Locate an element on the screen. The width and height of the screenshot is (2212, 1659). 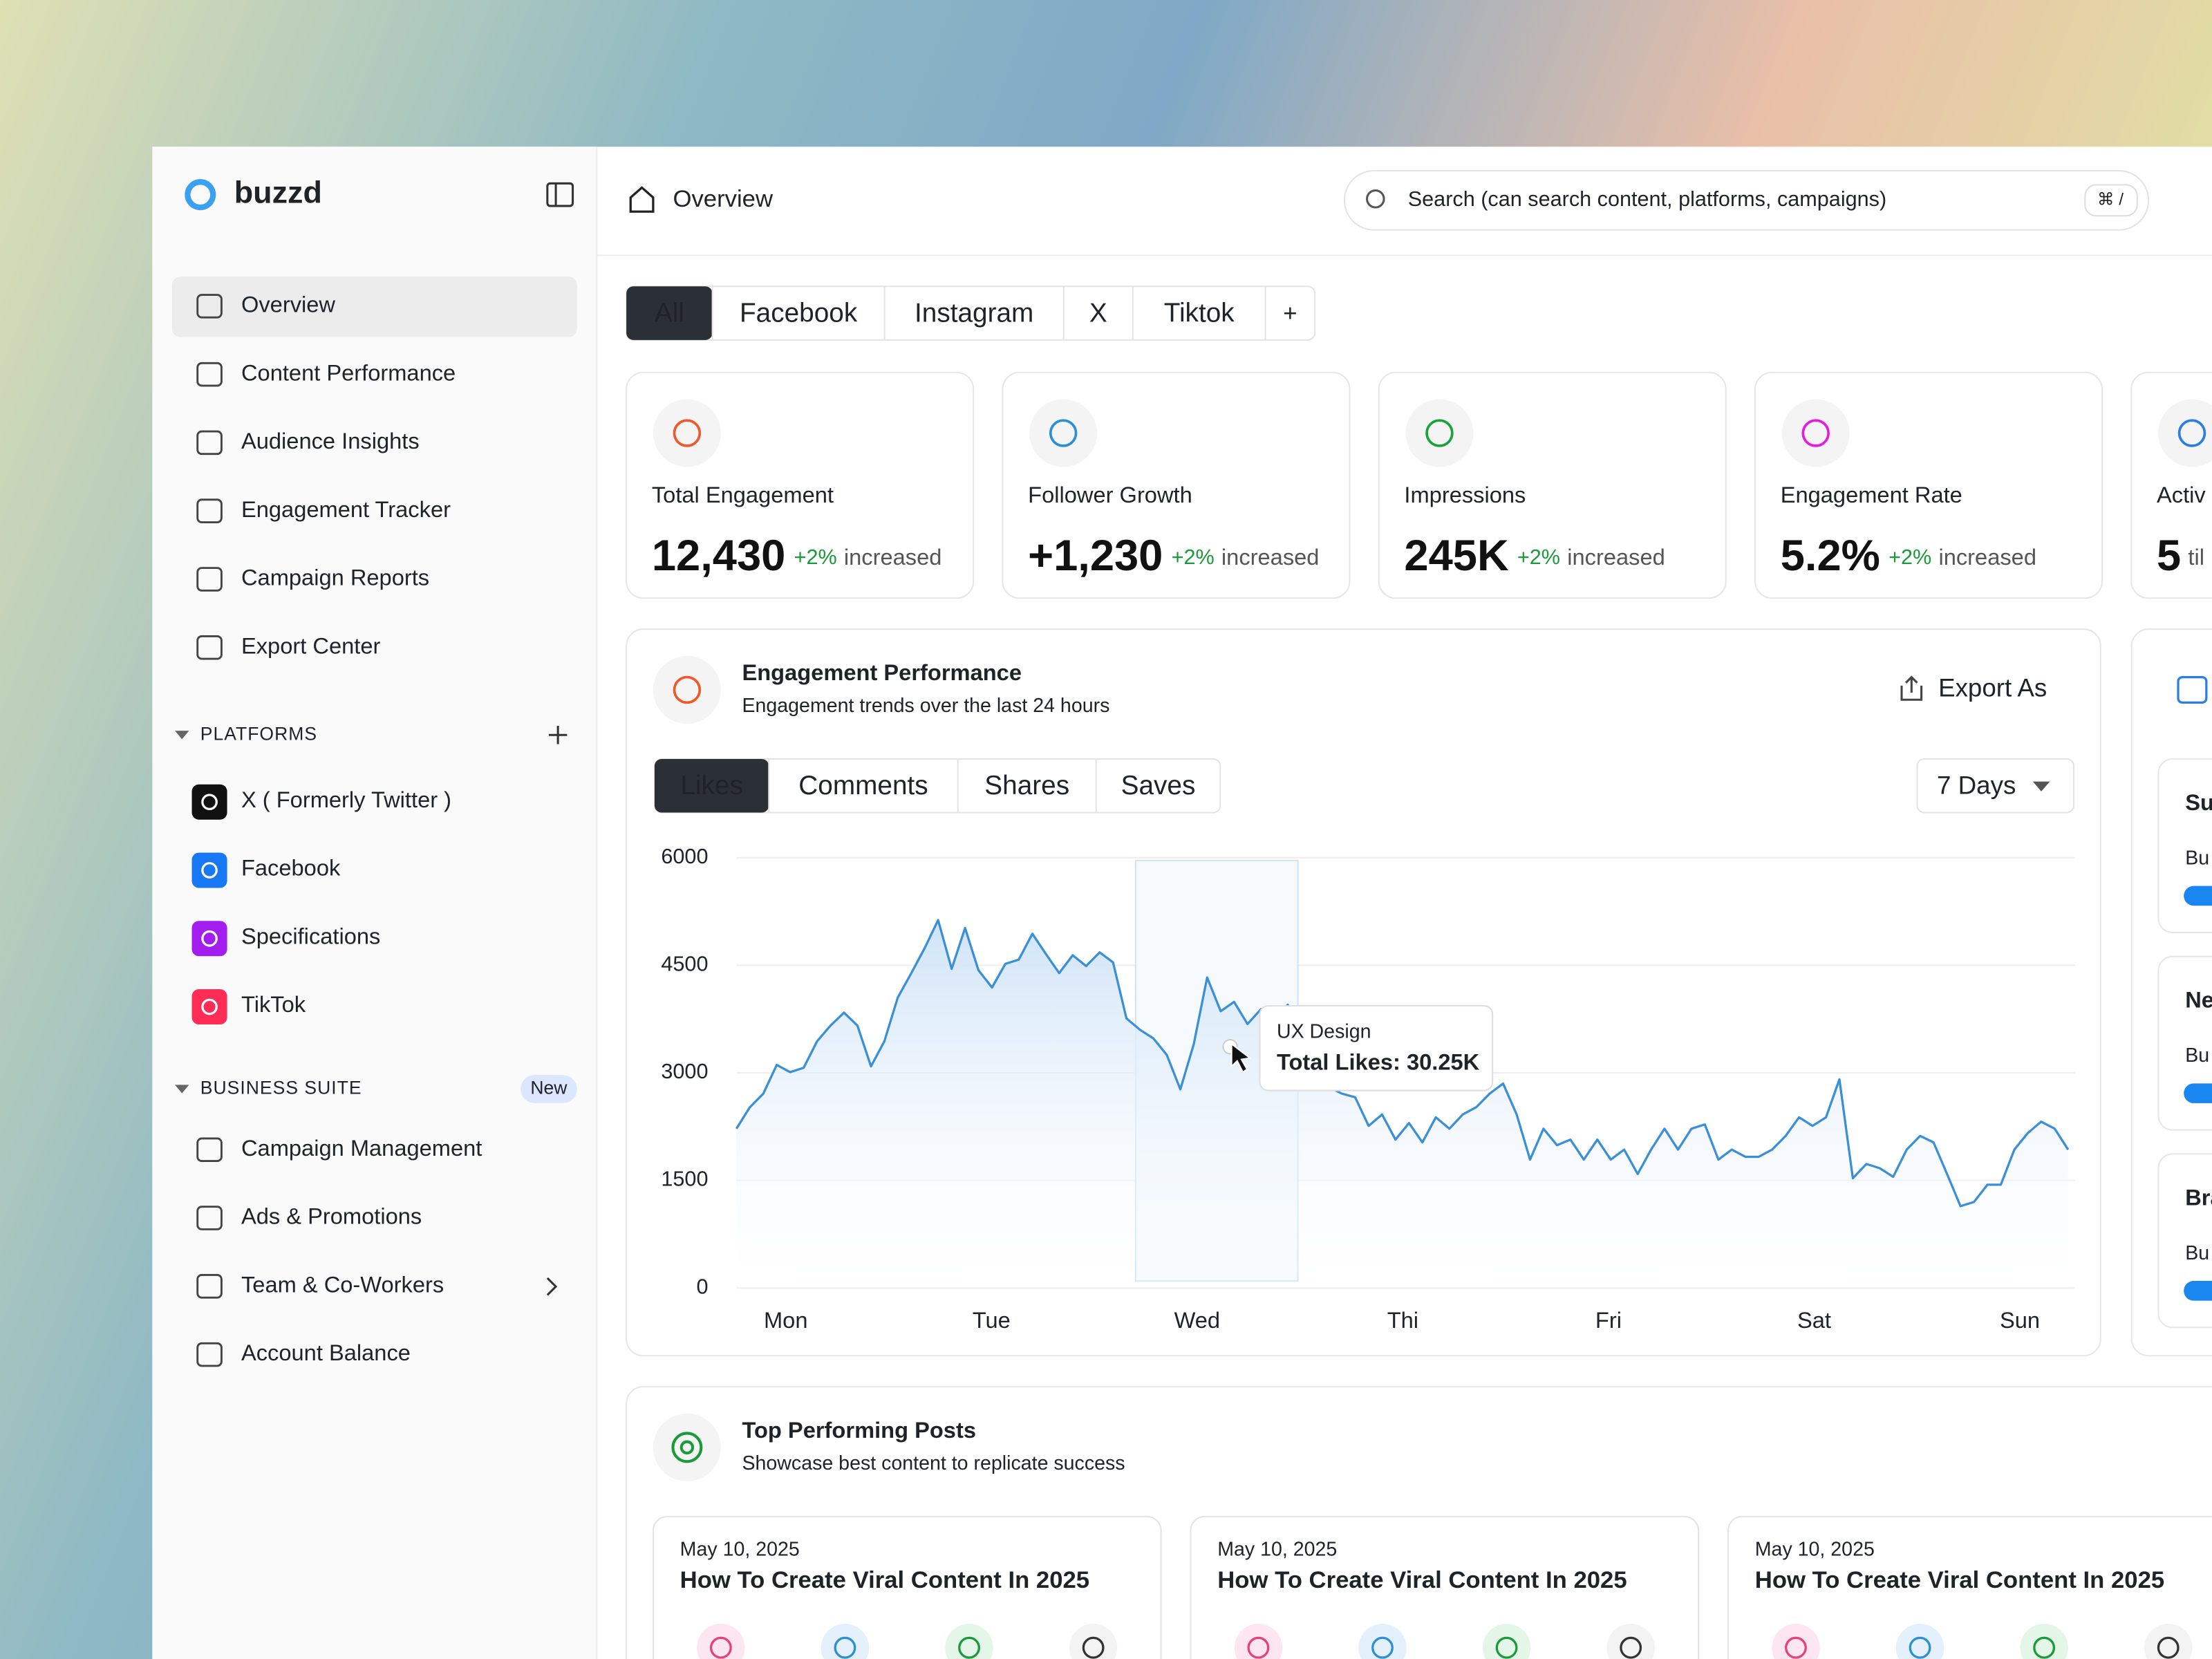
tab: Facebook is located at coordinates (799, 313).